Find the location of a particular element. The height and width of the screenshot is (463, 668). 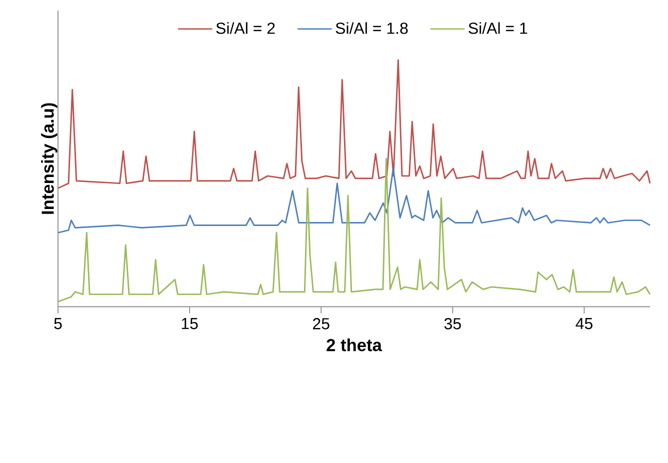

y-axis-title: Intensity (a.u) is located at coordinates (49, 158).